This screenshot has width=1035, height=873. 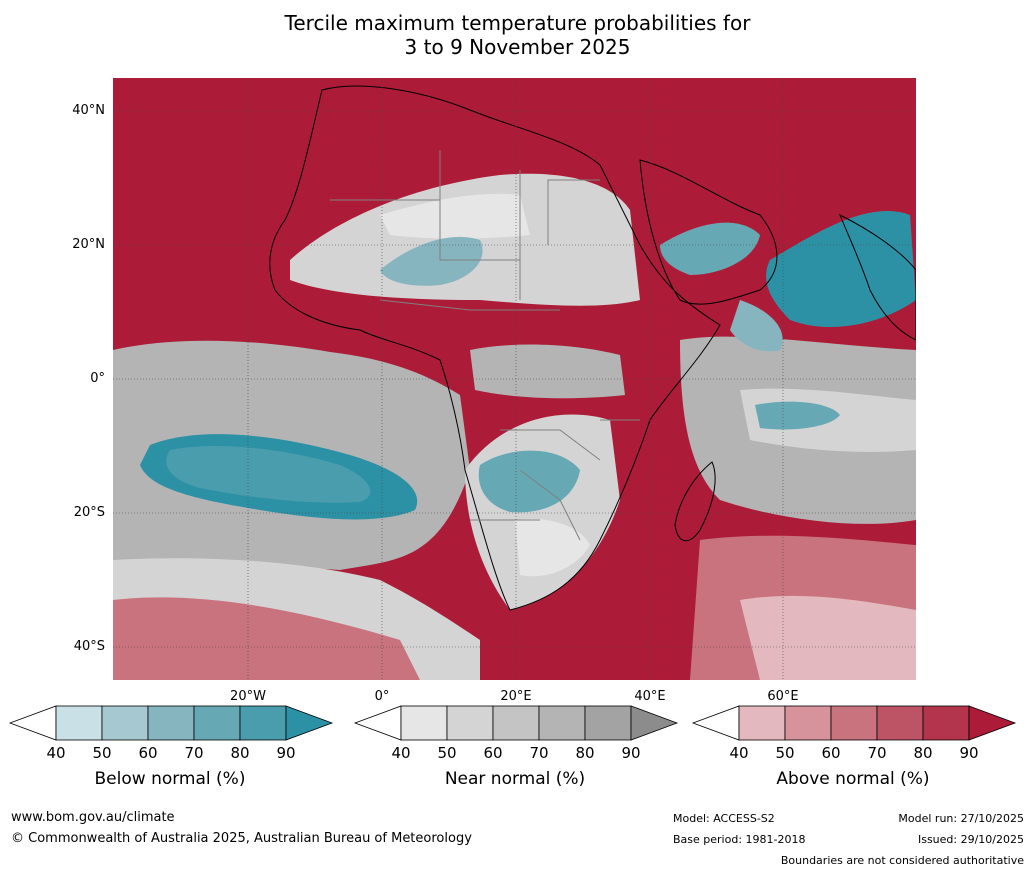 I want to click on south-atlantic-below-normal-core, so click(x=268, y=474).